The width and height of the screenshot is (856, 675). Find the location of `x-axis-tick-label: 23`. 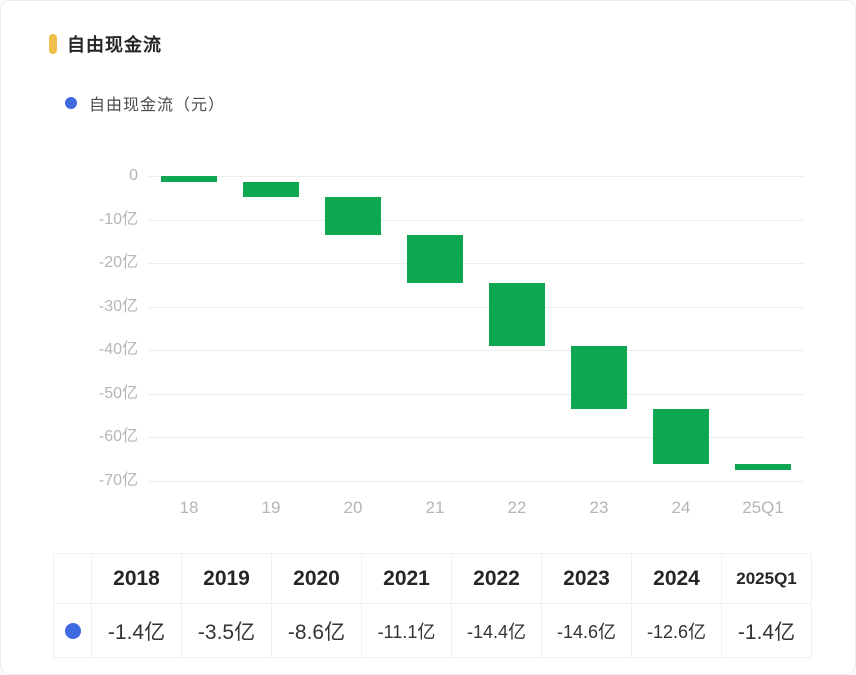

x-axis-tick-label: 23 is located at coordinates (599, 507).